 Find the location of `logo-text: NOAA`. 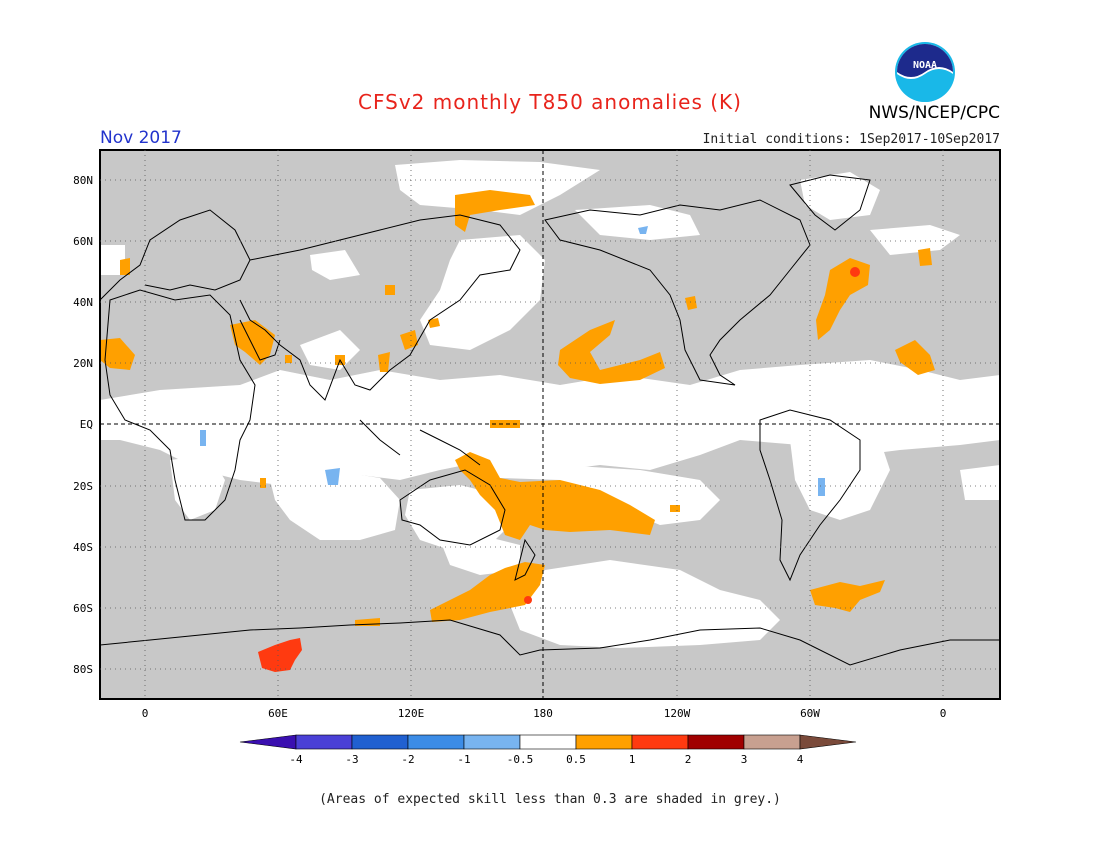

logo-text: NOAA is located at coordinates (925, 65).